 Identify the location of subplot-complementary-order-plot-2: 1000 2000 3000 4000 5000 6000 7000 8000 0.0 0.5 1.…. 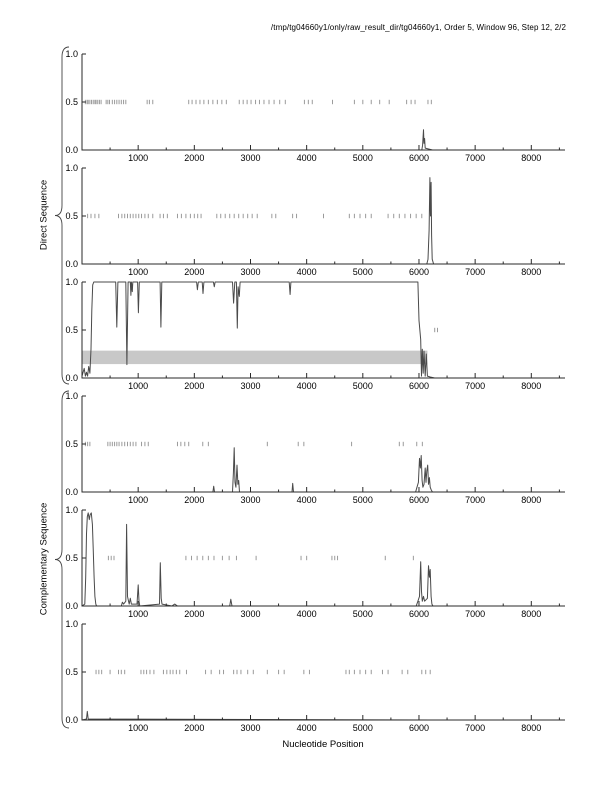
(315, 562).